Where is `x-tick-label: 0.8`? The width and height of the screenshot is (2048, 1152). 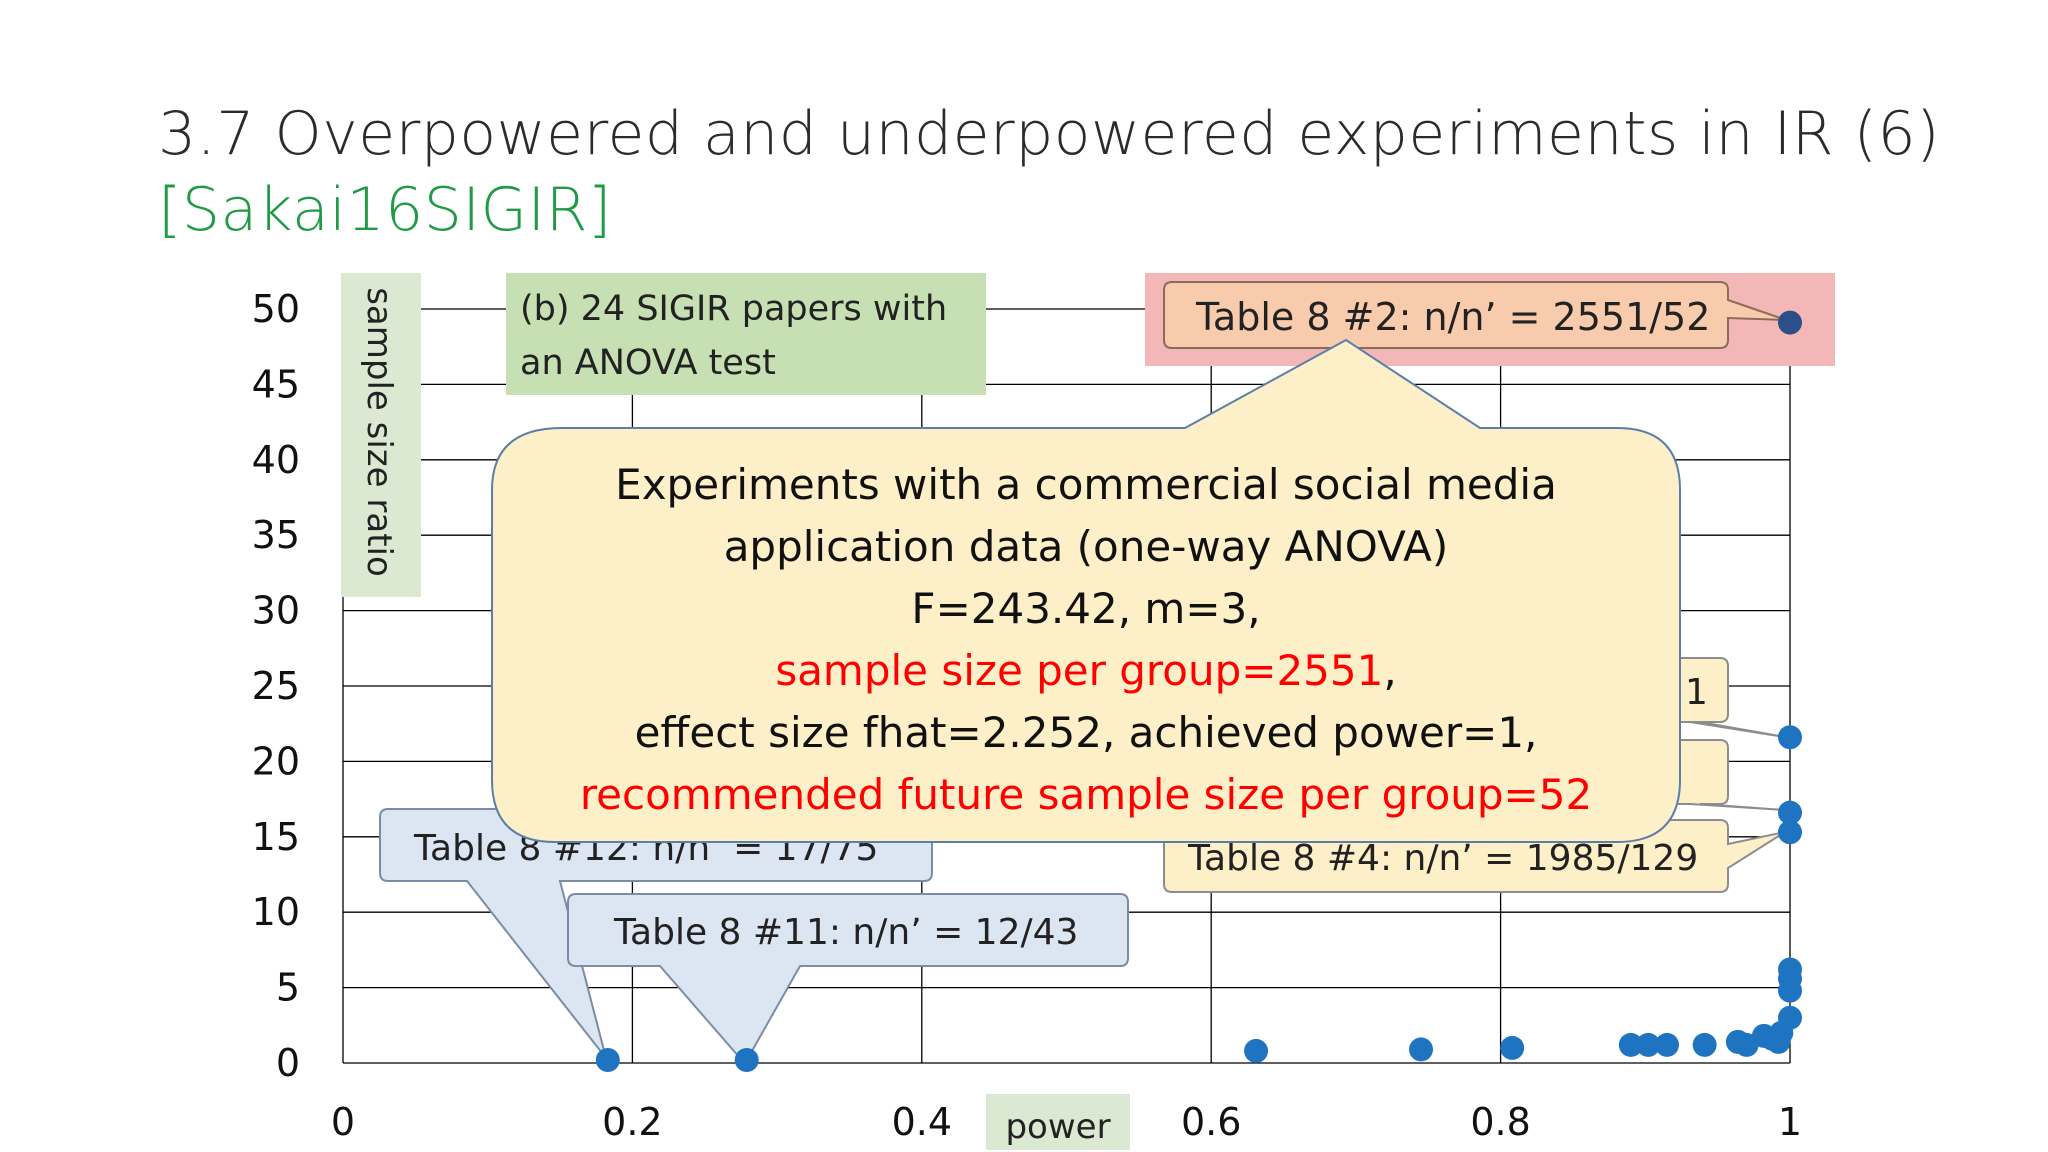
x-tick-label: 0.8 is located at coordinates (1500, 1122).